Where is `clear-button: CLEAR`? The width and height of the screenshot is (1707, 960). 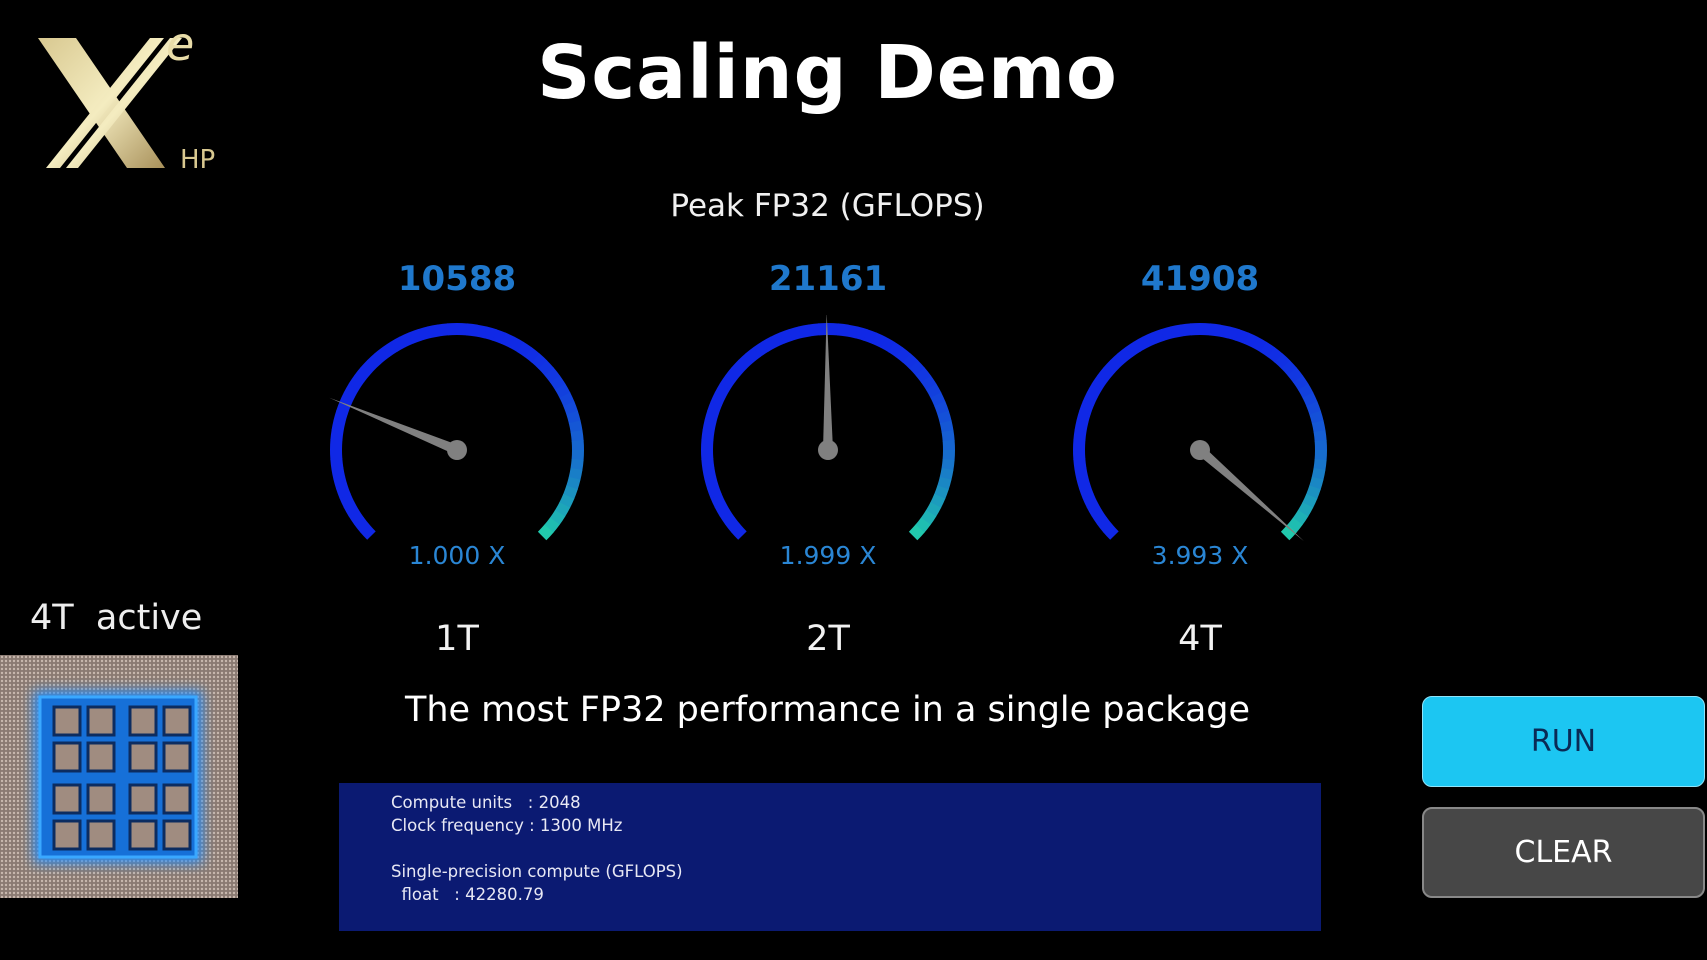 clear-button: CLEAR is located at coordinates (1563, 852).